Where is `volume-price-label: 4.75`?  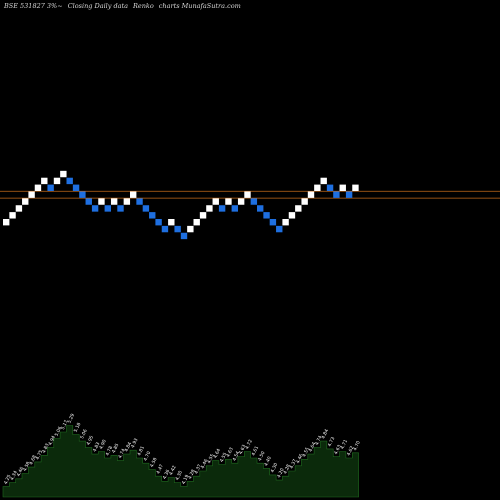
volume-price-label: 4.75 is located at coordinates (40, 455).